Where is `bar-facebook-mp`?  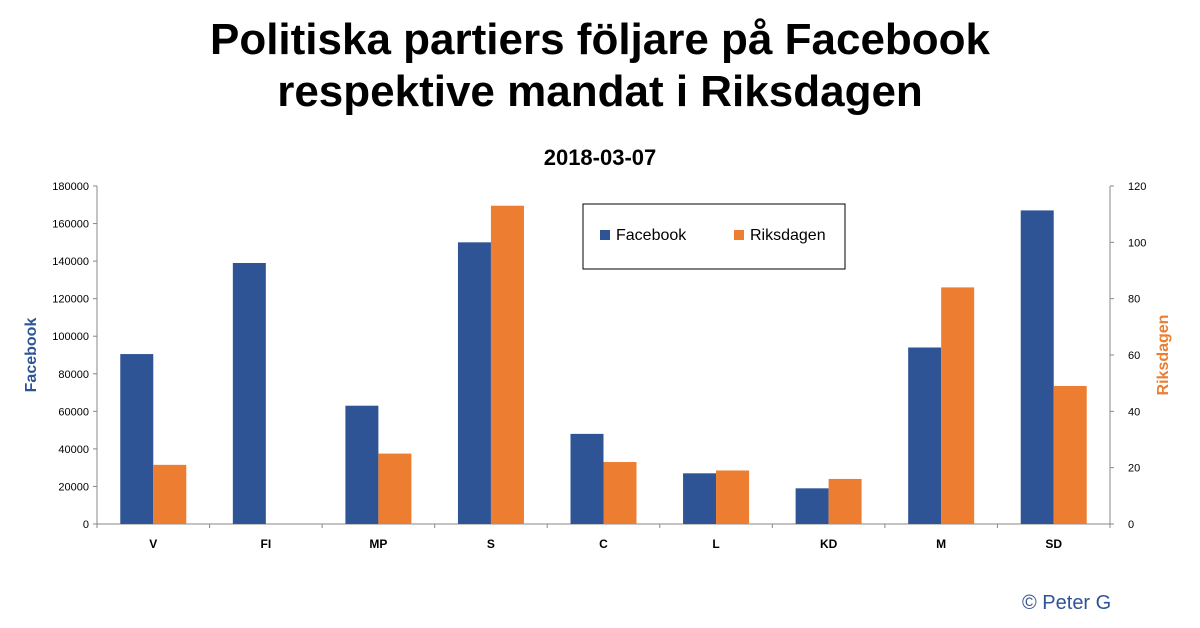 bar-facebook-mp is located at coordinates (362, 464).